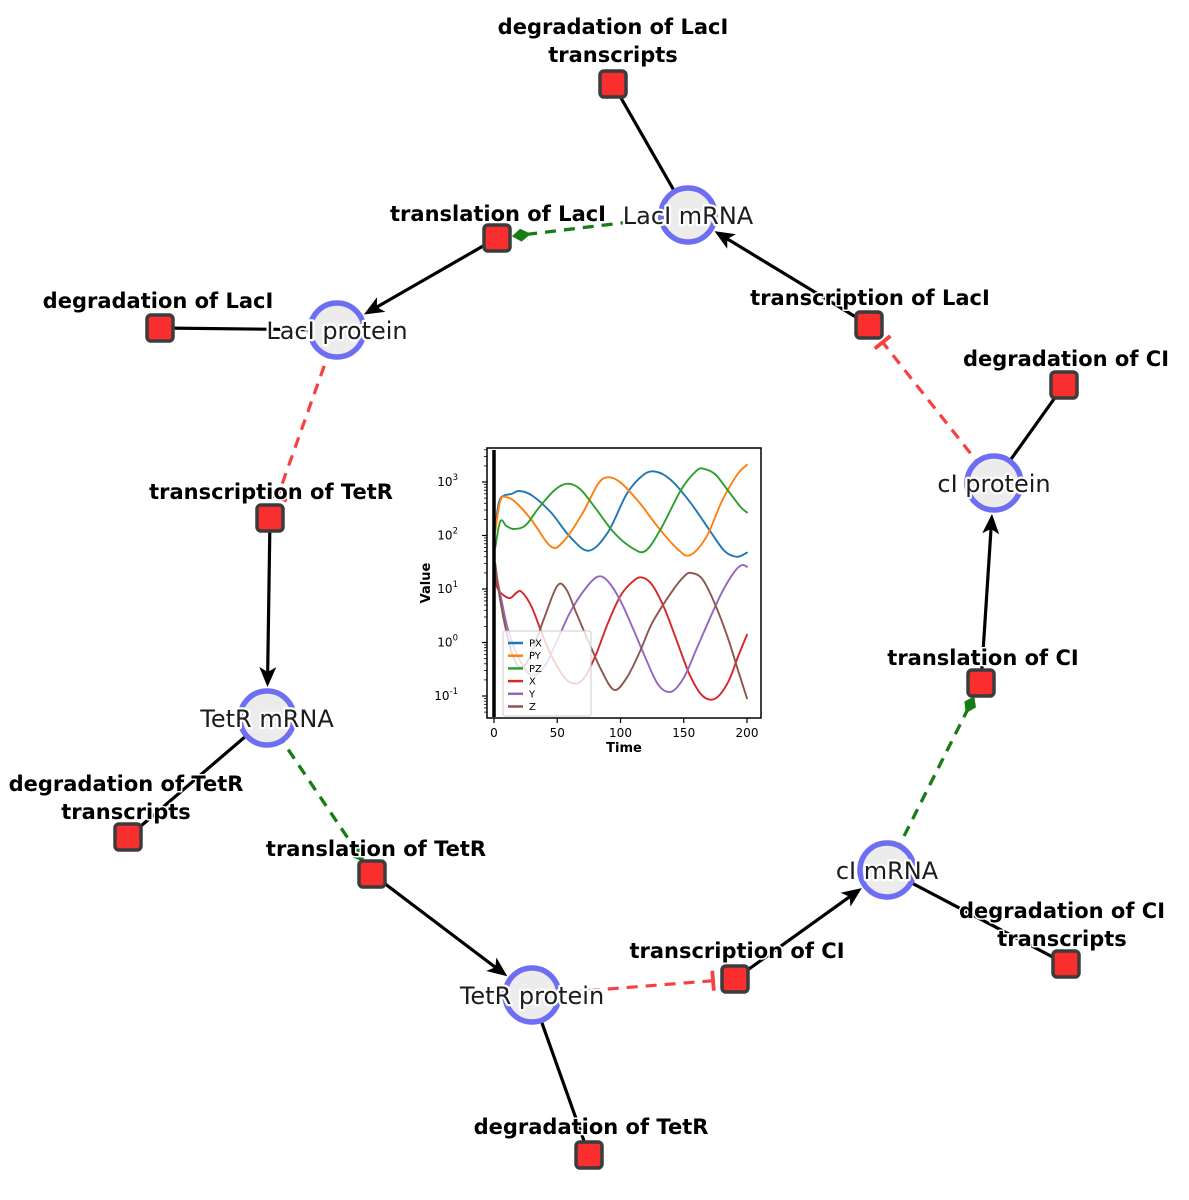 This screenshot has width=1189, height=1200. Describe the element at coordinates (981, 683) in the screenshot. I see `reaction-node-translation-of-ci` at that location.